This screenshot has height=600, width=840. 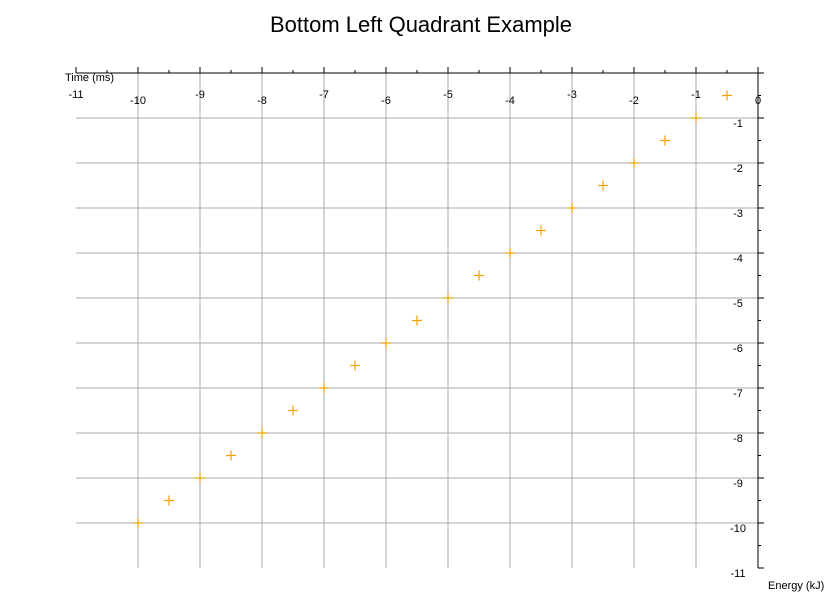 What do you see at coordinates (696, 95) in the screenshot?
I see `x-tick-label: -1` at bounding box center [696, 95].